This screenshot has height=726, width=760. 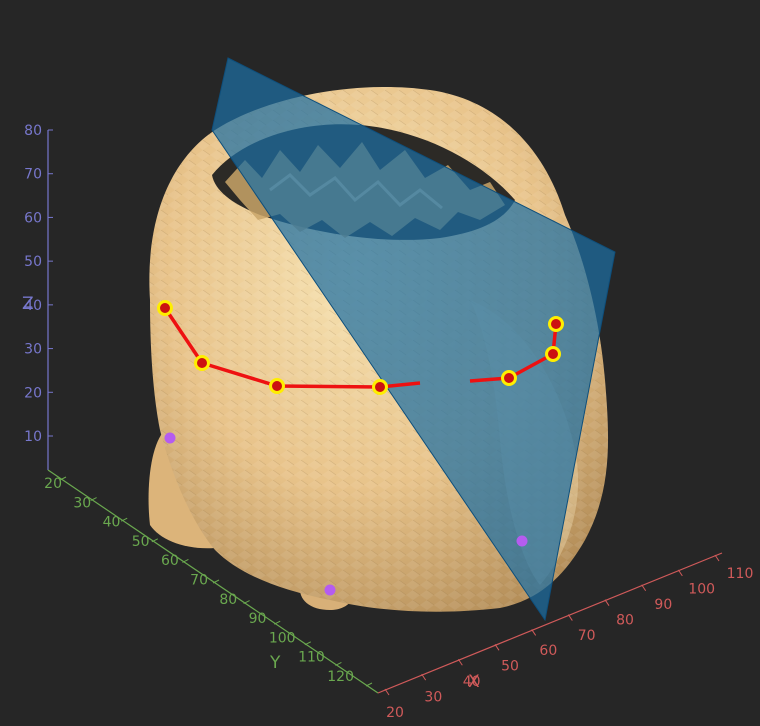 What do you see at coordinates (33, 218) in the screenshot?
I see `z-tick-label: 60` at bounding box center [33, 218].